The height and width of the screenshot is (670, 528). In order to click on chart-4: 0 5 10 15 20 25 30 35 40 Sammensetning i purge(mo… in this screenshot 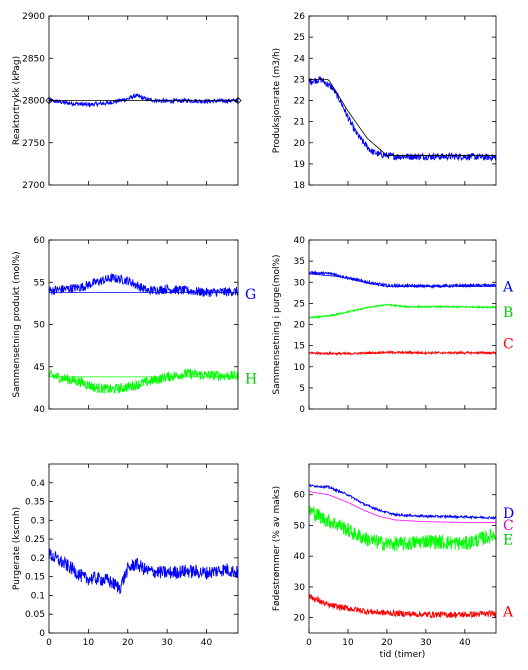, I will do `click(393, 325)`.